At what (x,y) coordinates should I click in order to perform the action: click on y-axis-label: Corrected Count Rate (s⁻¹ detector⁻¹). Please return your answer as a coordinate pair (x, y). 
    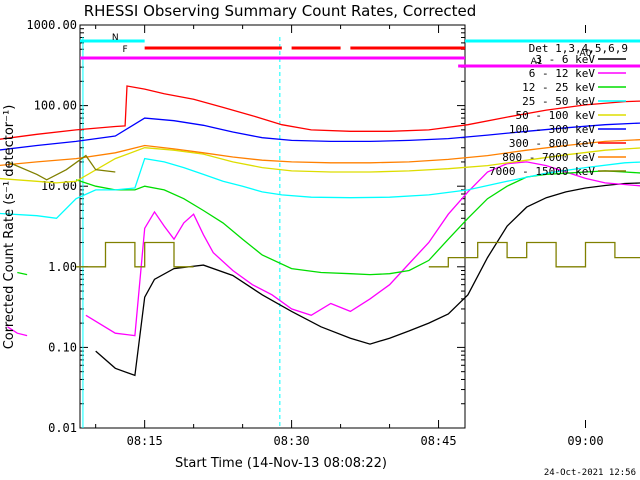
    Looking at the image, I should click on (9, 227).